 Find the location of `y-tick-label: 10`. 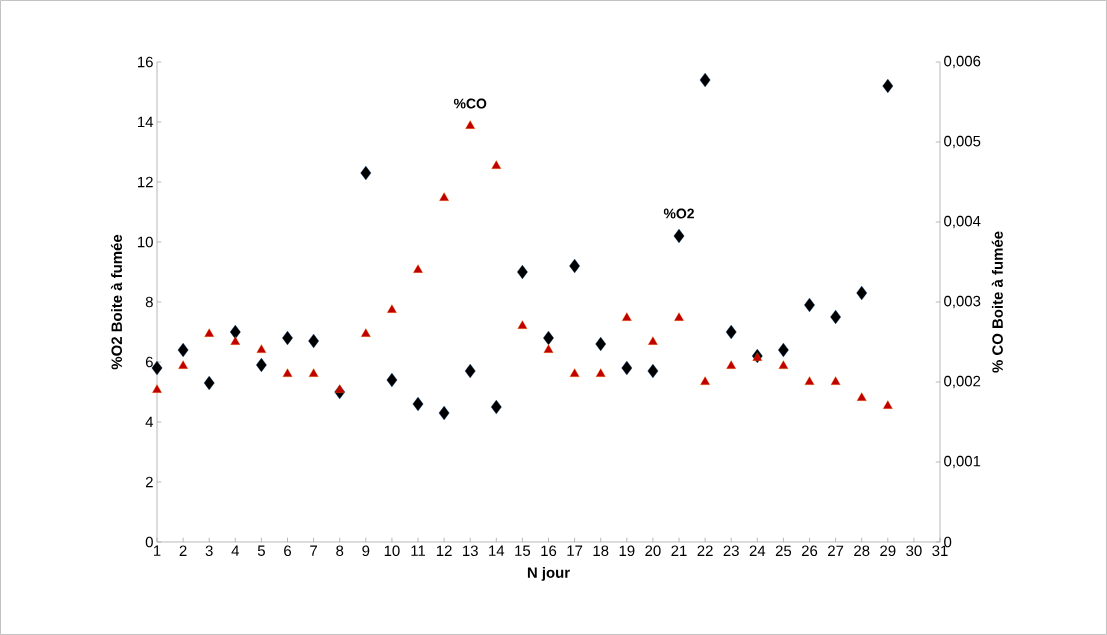

y-tick-label: 10 is located at coordinates (145, 242).